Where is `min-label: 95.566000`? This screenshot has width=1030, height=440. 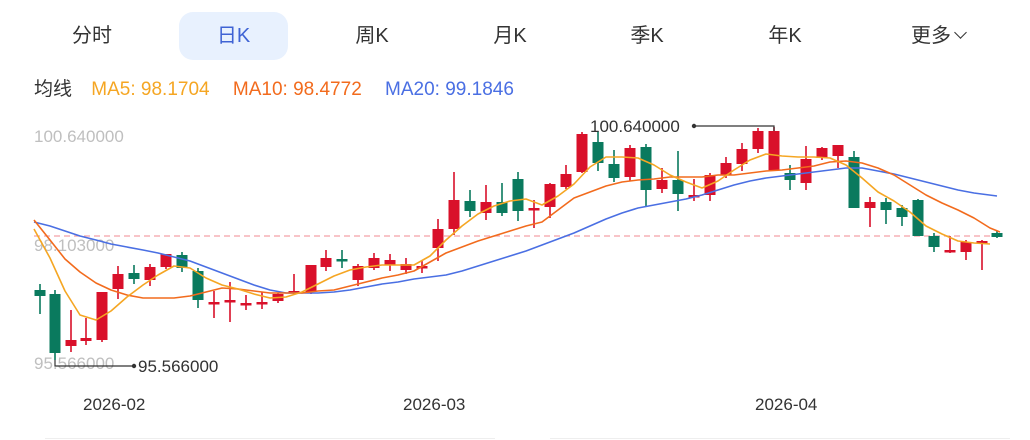
min-label: 95.566000 is located at coordinates (178, 366).